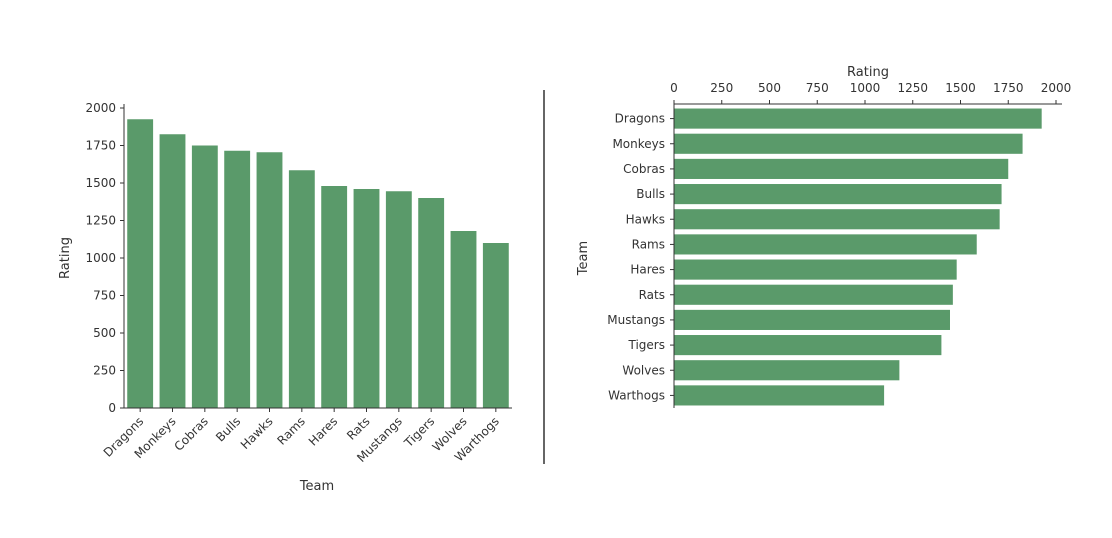  Describe the element at coordinates (647, 270) in the screenshot. I see `y-tick-label: Hares` at that location.